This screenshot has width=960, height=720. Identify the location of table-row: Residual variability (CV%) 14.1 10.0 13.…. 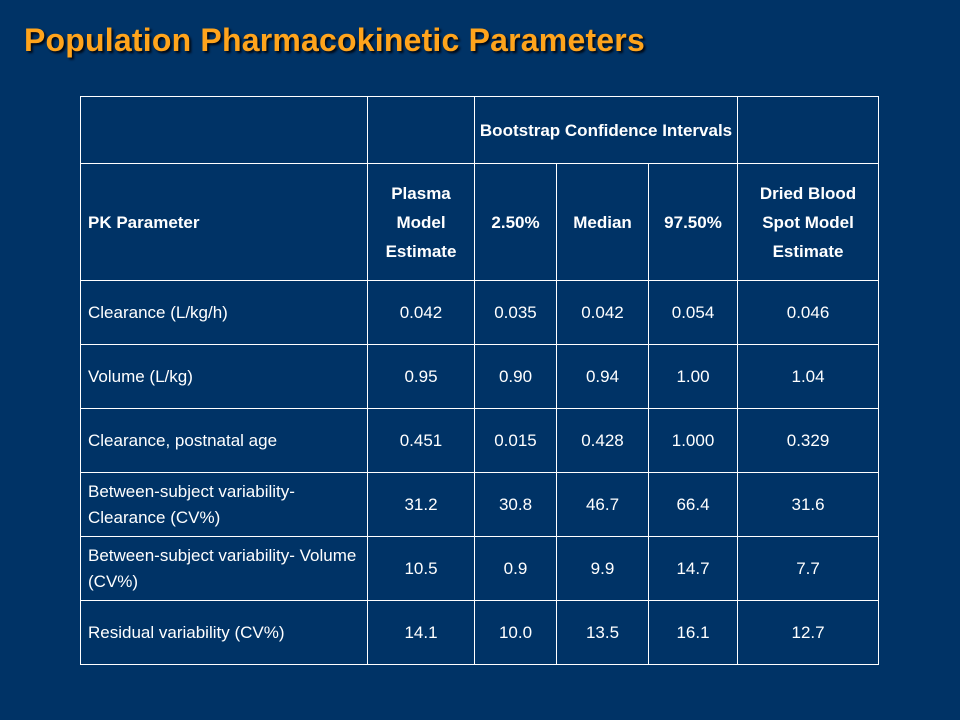
(480, 632).